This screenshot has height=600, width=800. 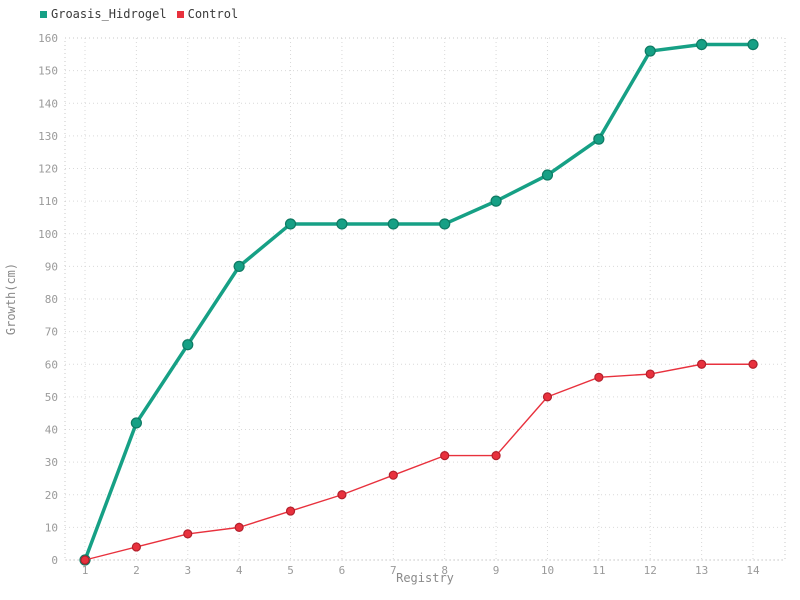 I want to click on x-tick-label: 5, so click(x=290, y=570).